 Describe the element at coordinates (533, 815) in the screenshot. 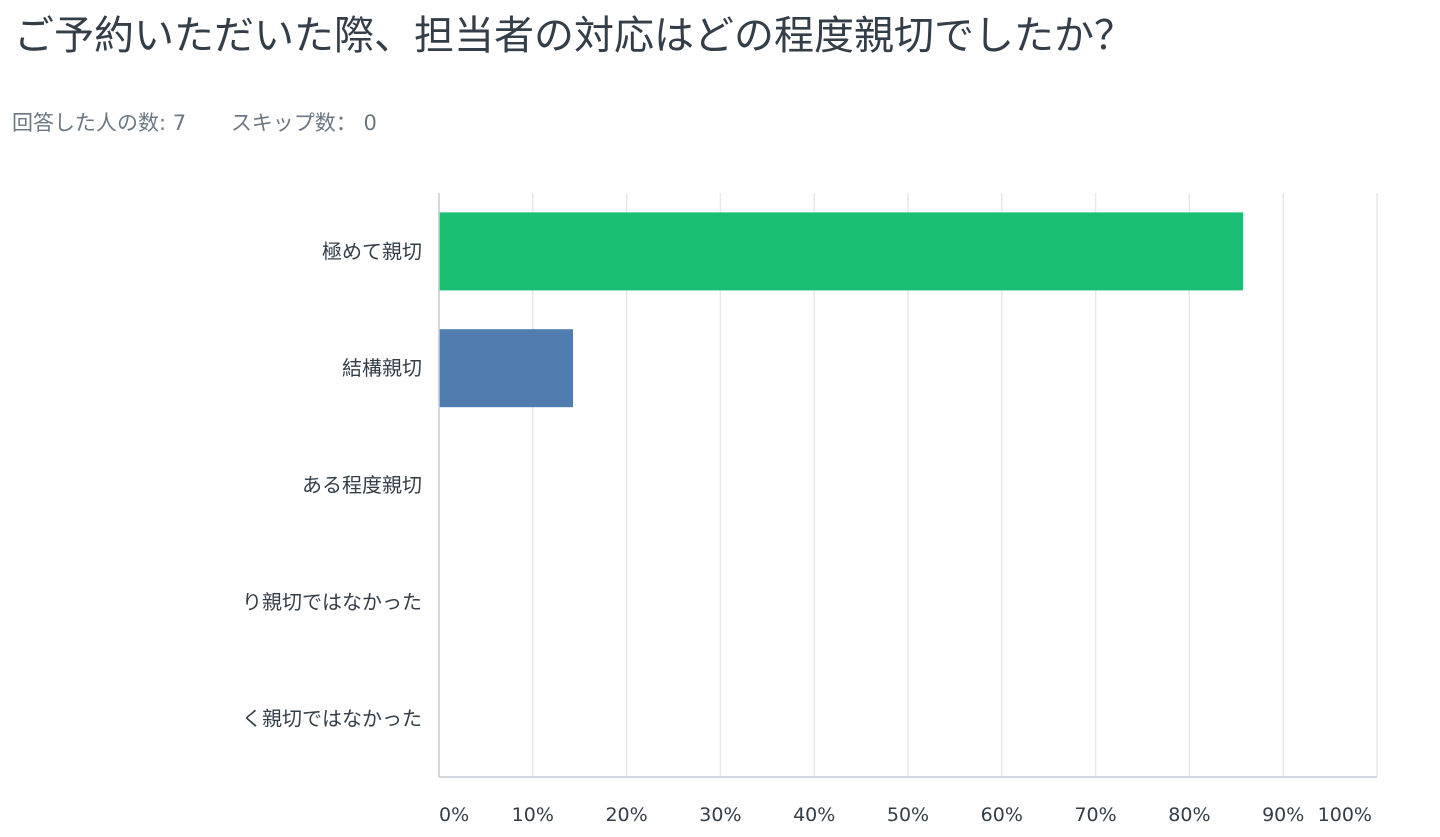

I see `x-tick-label: 10%` at that location.